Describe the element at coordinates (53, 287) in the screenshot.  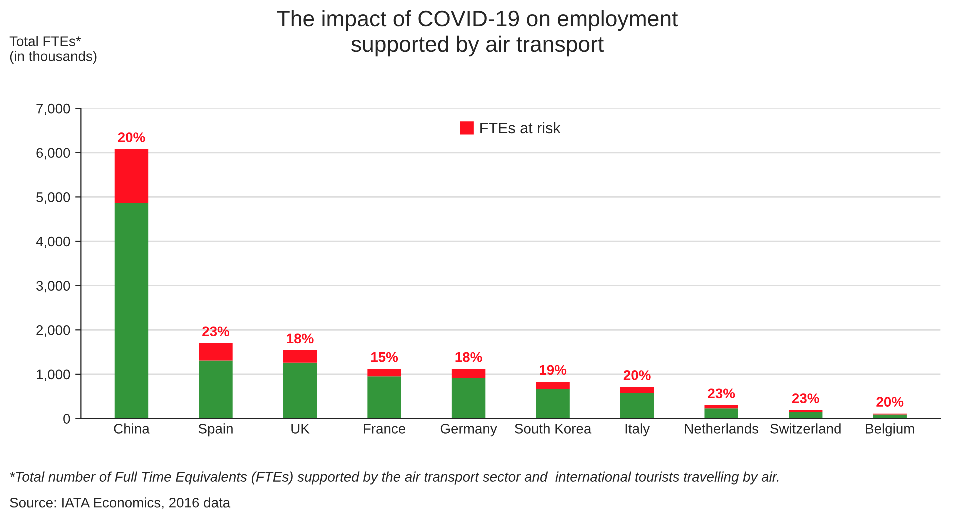
I see `y-tick-label: 3,000` at that location.